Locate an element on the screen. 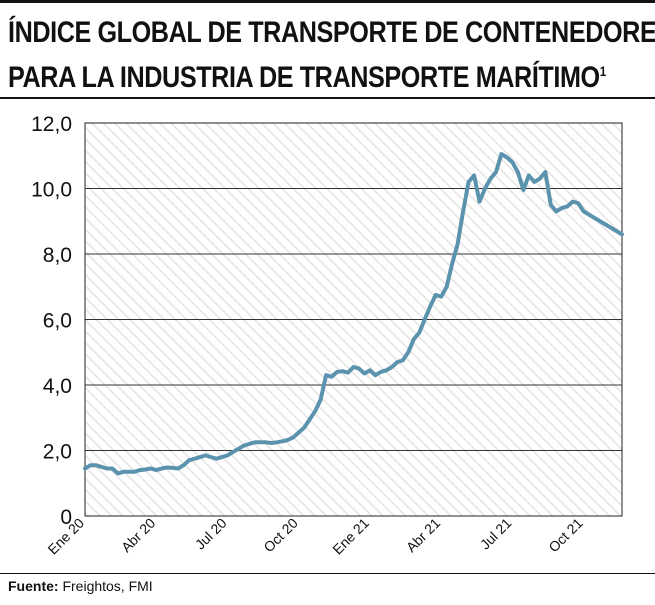  x-tick-label: Jul 20 is located at coordinates (211, 534).